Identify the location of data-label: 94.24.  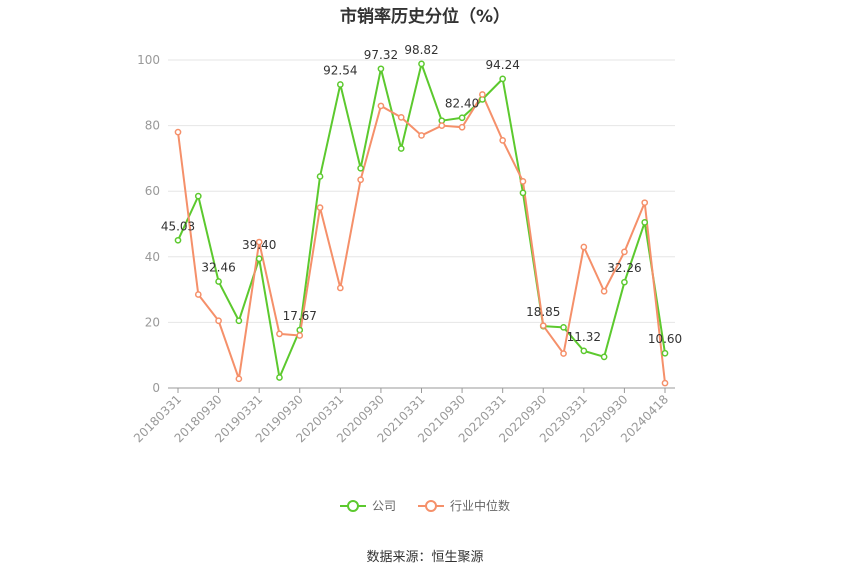
(502, 65).